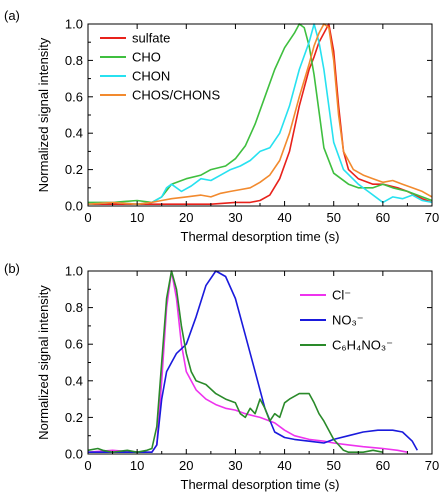 The width and height of the screenshot is (442, 497). I want to click on panel-b-x-axis-label: Thermal desorption time (s), so click(260, 484).